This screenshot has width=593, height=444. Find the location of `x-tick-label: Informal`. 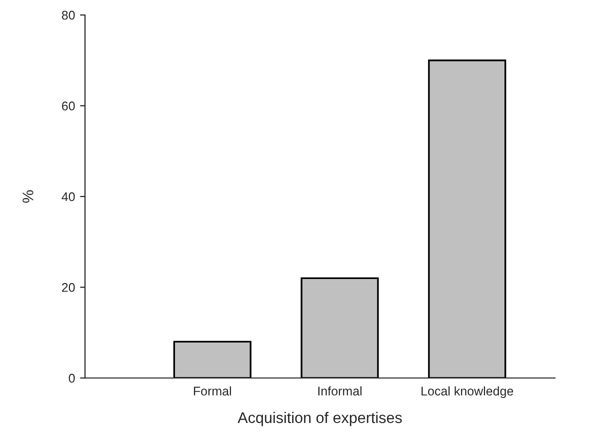

x-tick-label: Informal is located at coordinates (340, 391).